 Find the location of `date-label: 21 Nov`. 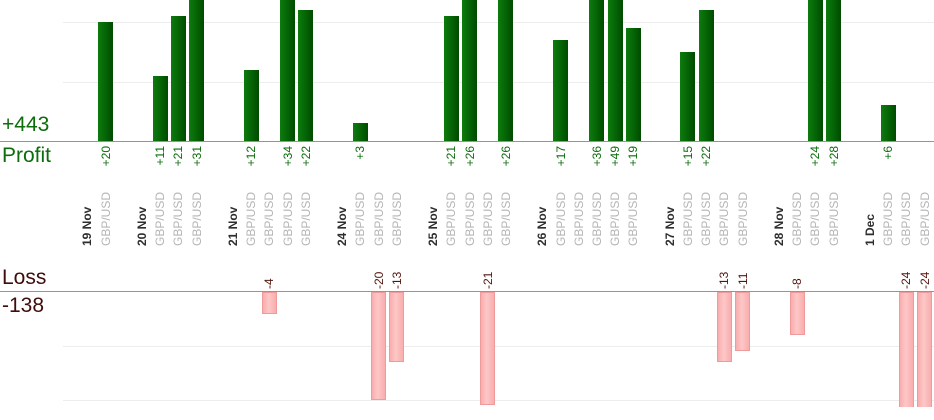

date-label: 21 Nov is located at coordinates (232, 226).